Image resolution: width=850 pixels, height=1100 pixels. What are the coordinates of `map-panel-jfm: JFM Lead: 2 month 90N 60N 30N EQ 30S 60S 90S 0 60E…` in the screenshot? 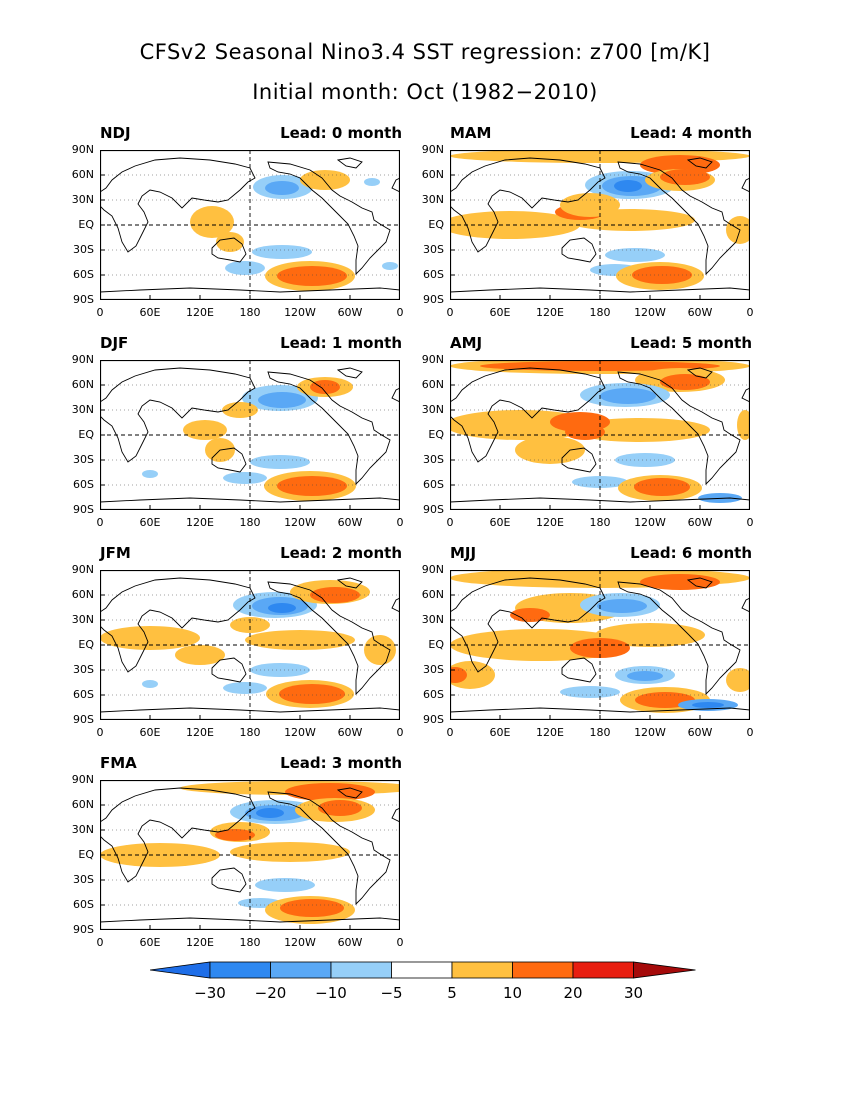 It's located at (238, 641).